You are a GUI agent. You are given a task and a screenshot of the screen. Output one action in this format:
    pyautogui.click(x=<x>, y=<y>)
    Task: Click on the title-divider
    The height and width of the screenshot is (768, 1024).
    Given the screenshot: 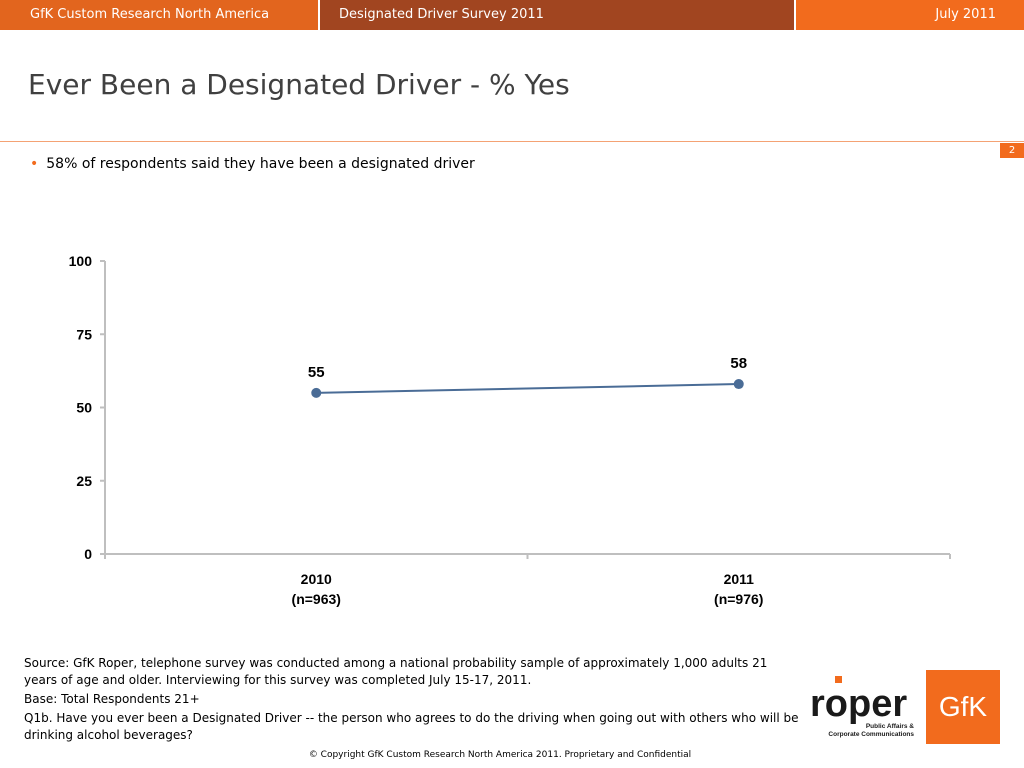 What is the action you would take?
    pyautogui.click(x=512, y=141)
    